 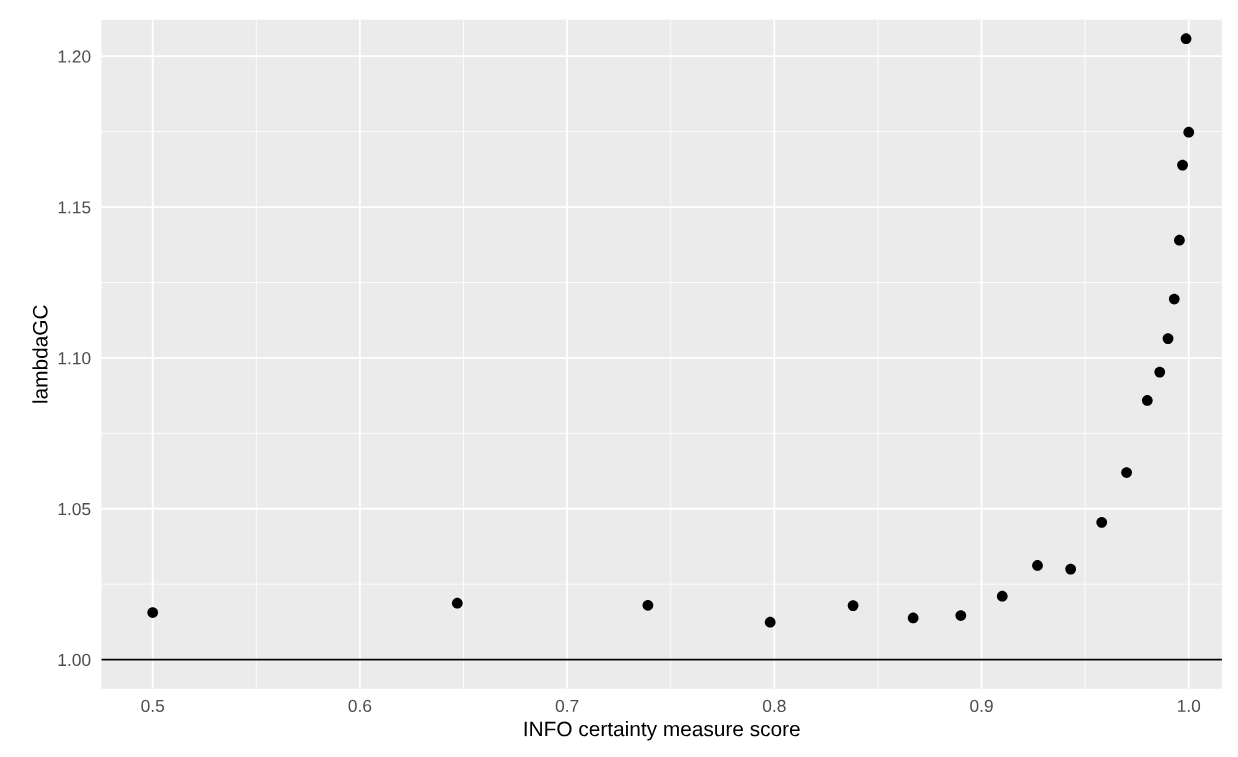 I want to click on x-tick-label: 0.8, so click(x=774, y=706).